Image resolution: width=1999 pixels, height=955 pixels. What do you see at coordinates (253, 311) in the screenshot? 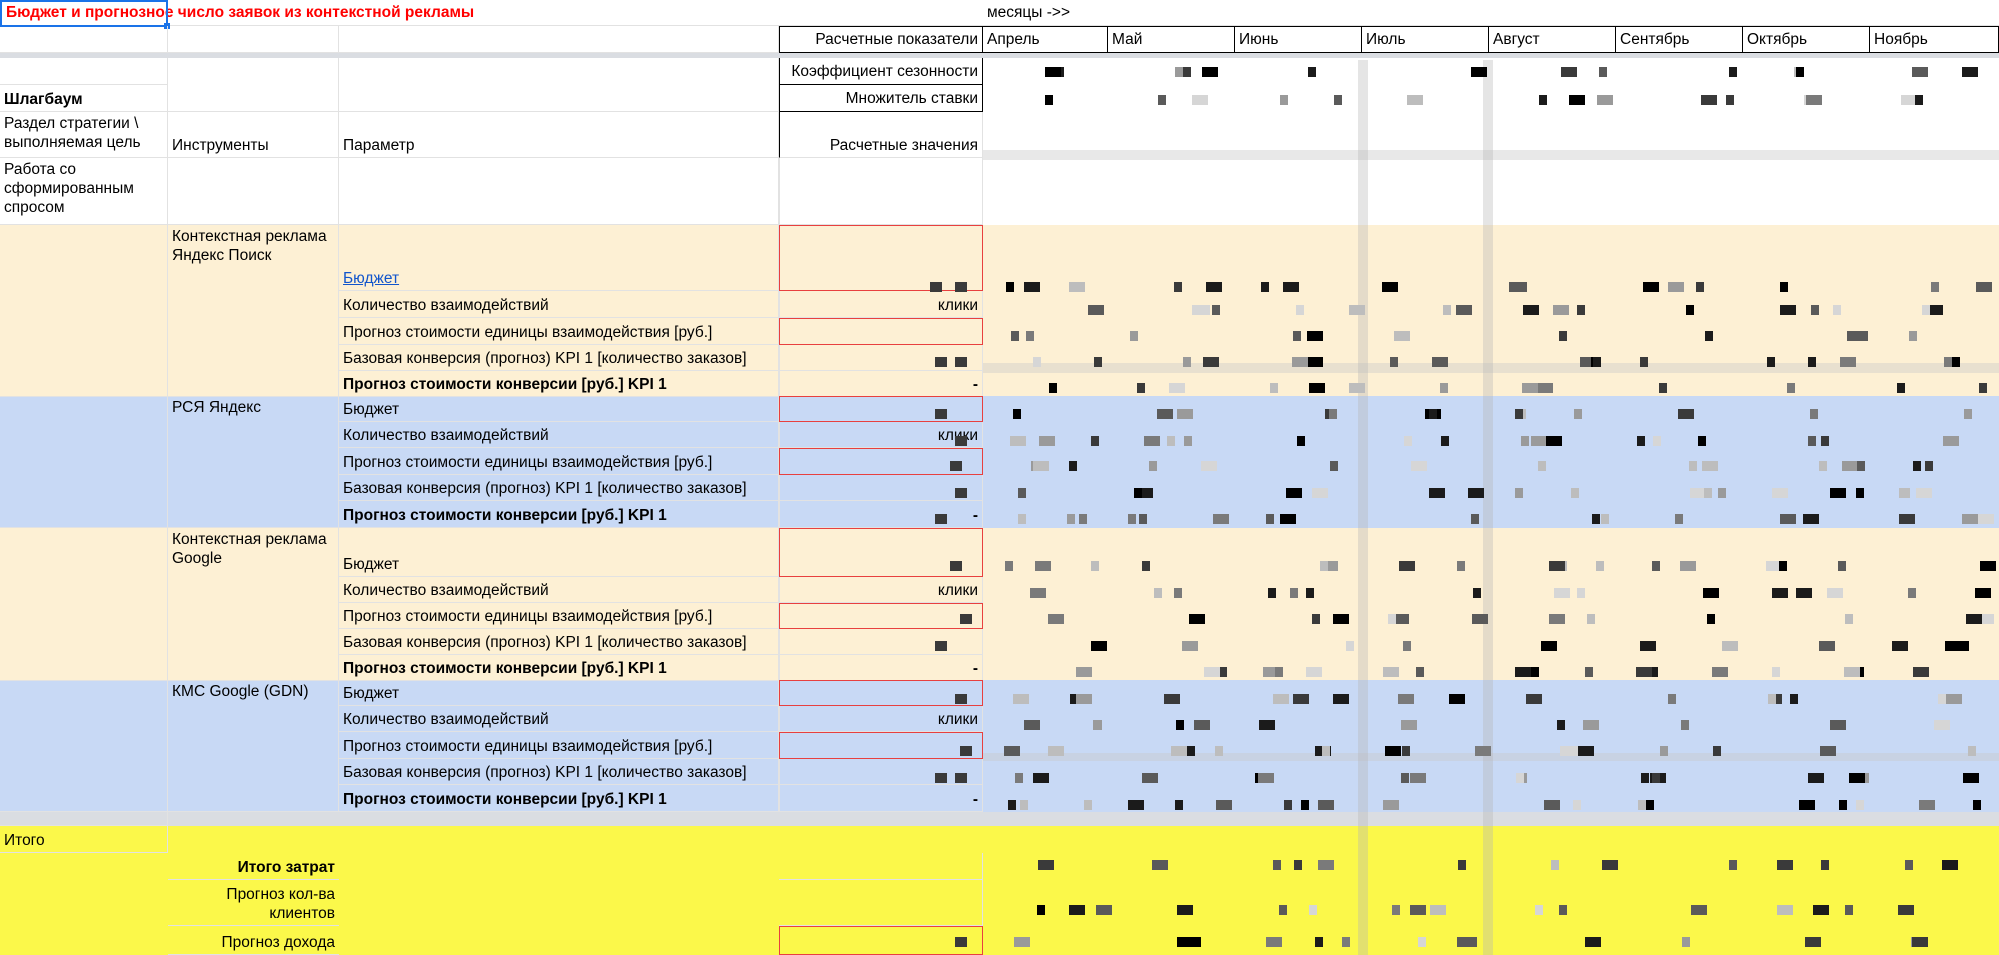
I see `tool-name: Контекстная реклама Яндекс Поиск` at bounding box center [253, 311].